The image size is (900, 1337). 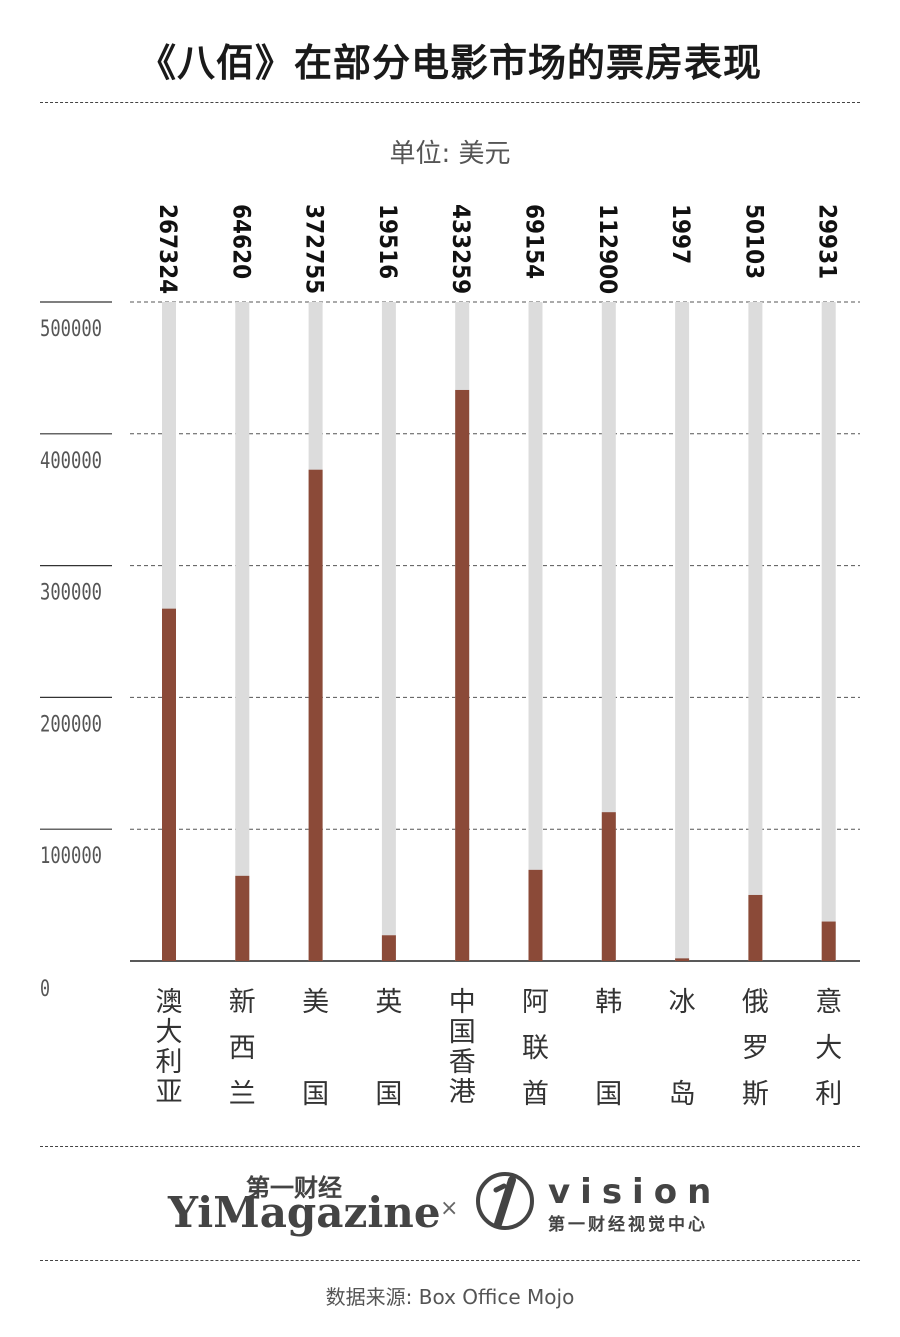 What do you see at coordinates (608, 1002) in the screenshot?
I see `category-label: 韩` at bounding box center [608, 1002].